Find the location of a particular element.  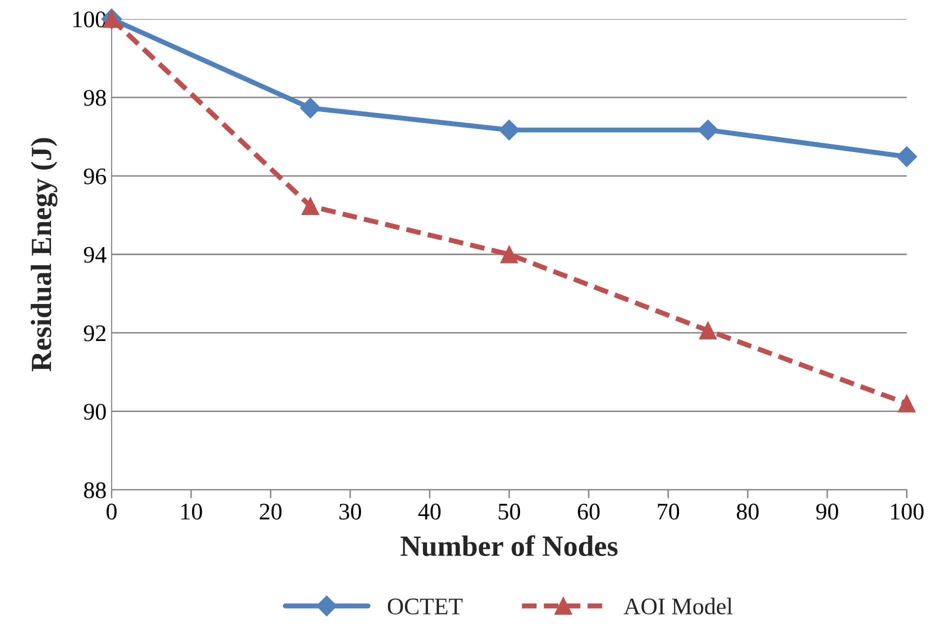

y-axis-title: Residual Enegy (J) is located at coordinates (44, 255).